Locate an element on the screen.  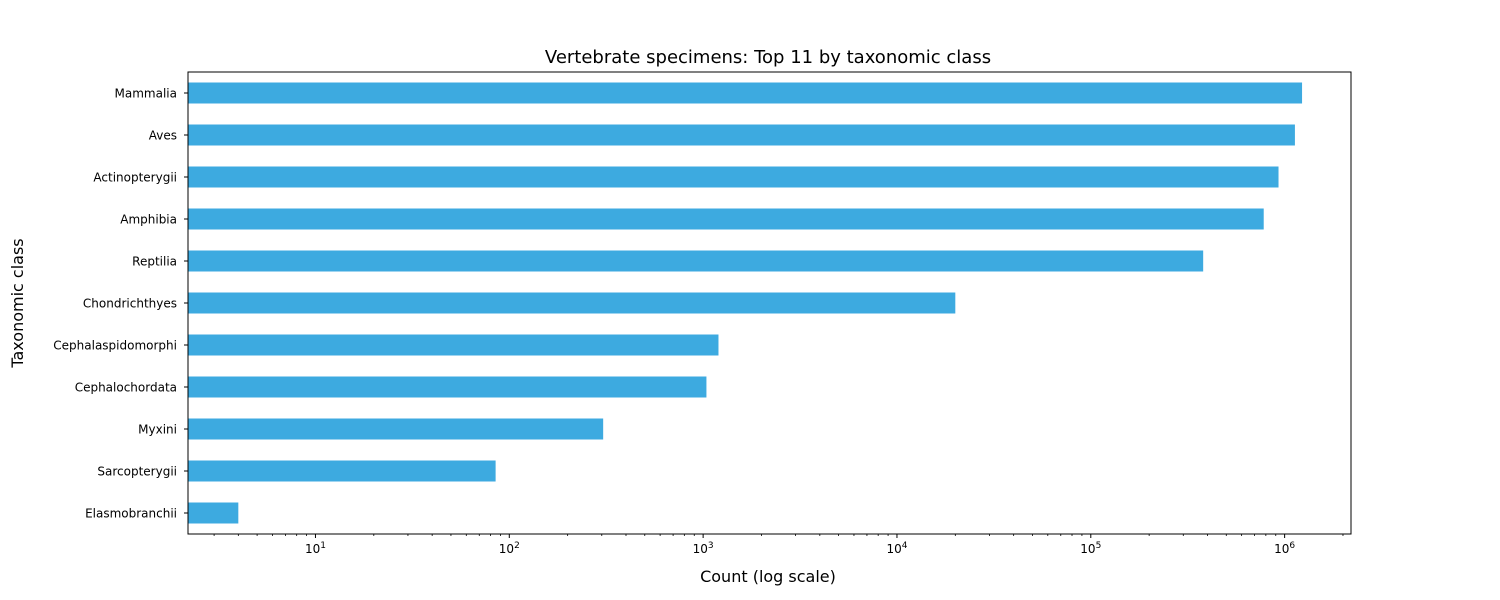
y-tick-label: Amphibia is located at coordinates (148, 220).